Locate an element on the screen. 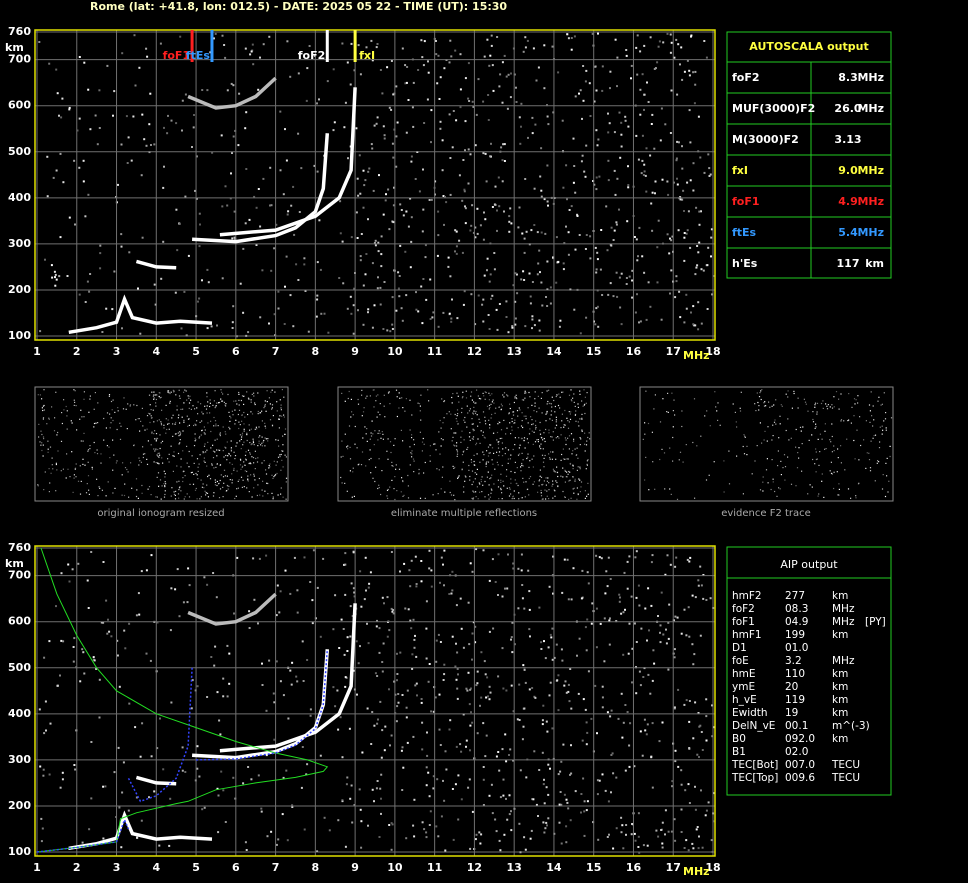  x-tick-label: 4 is located at coordinates (156, 351).